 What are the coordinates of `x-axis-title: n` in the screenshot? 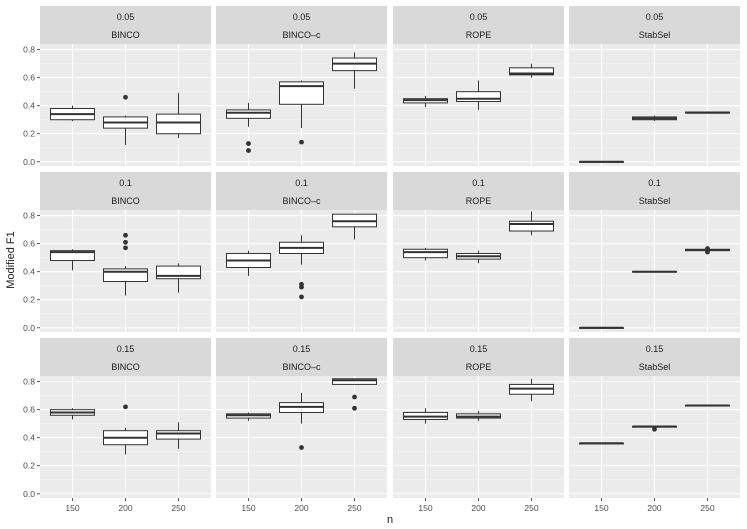 It's located at (390, 520).